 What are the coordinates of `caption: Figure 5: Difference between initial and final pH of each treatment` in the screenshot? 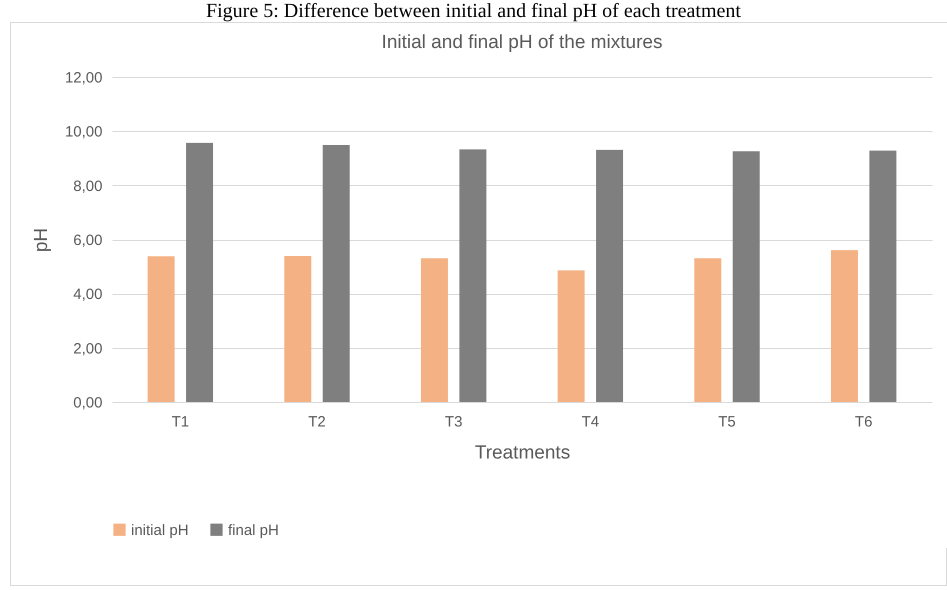 It's located at (473, 11).